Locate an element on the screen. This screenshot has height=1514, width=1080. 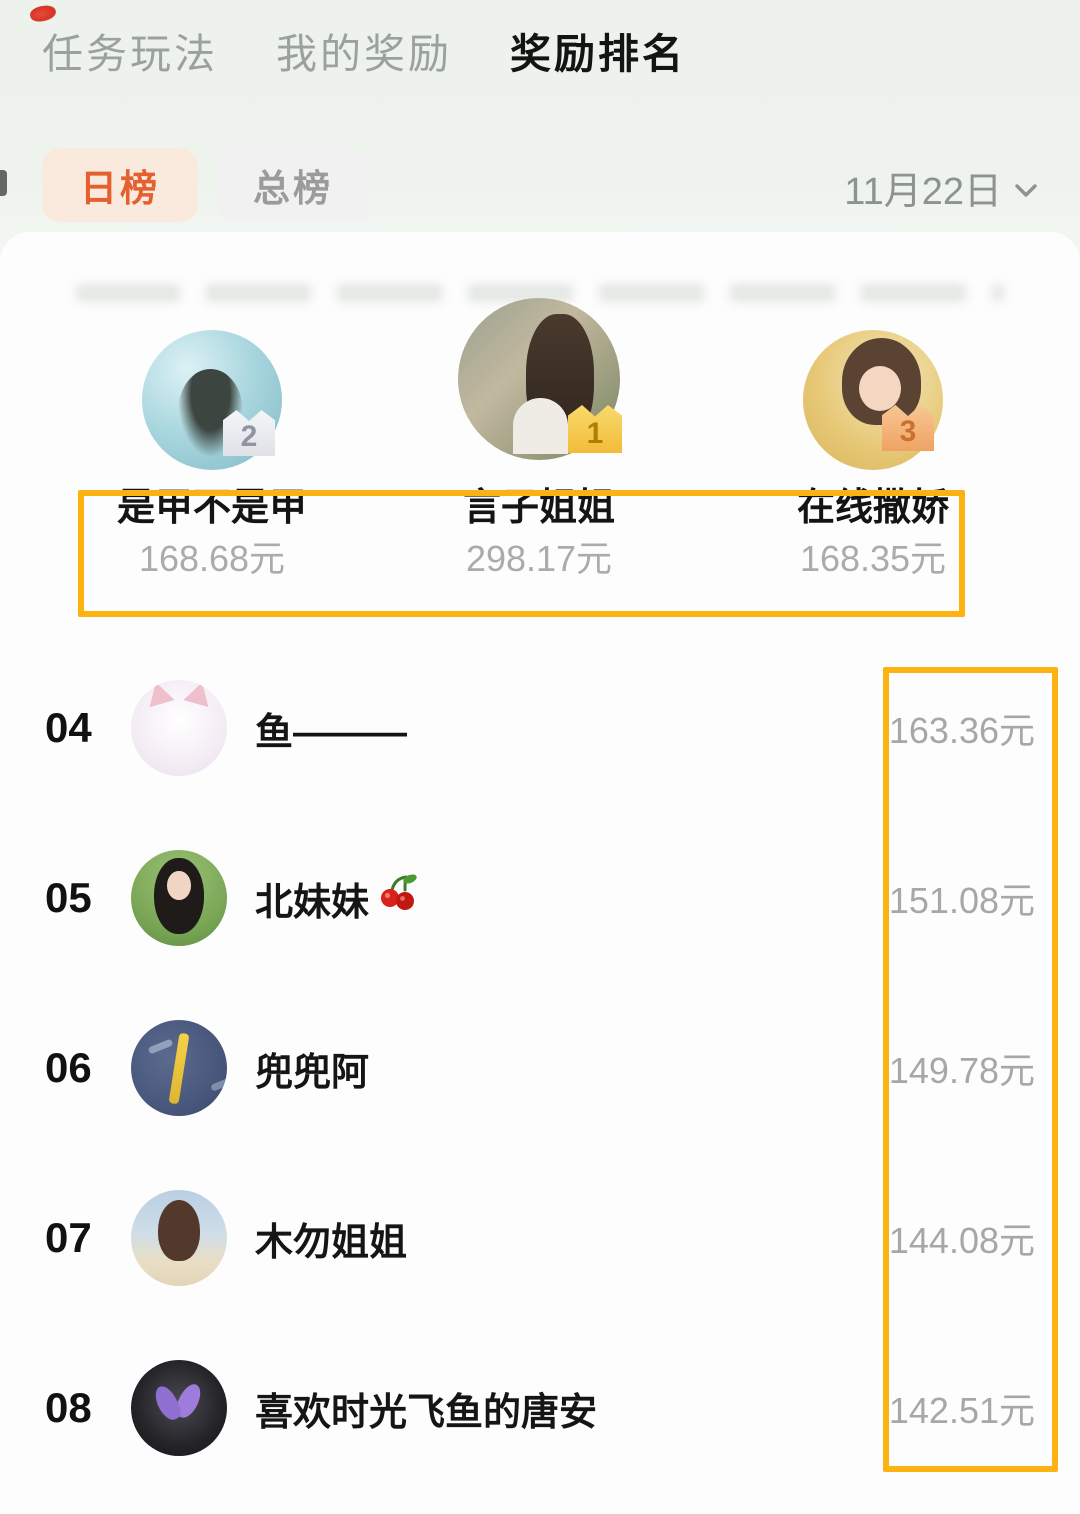
tab-reward-ranking: 奖励排名 is located at coordinates (598, 54).